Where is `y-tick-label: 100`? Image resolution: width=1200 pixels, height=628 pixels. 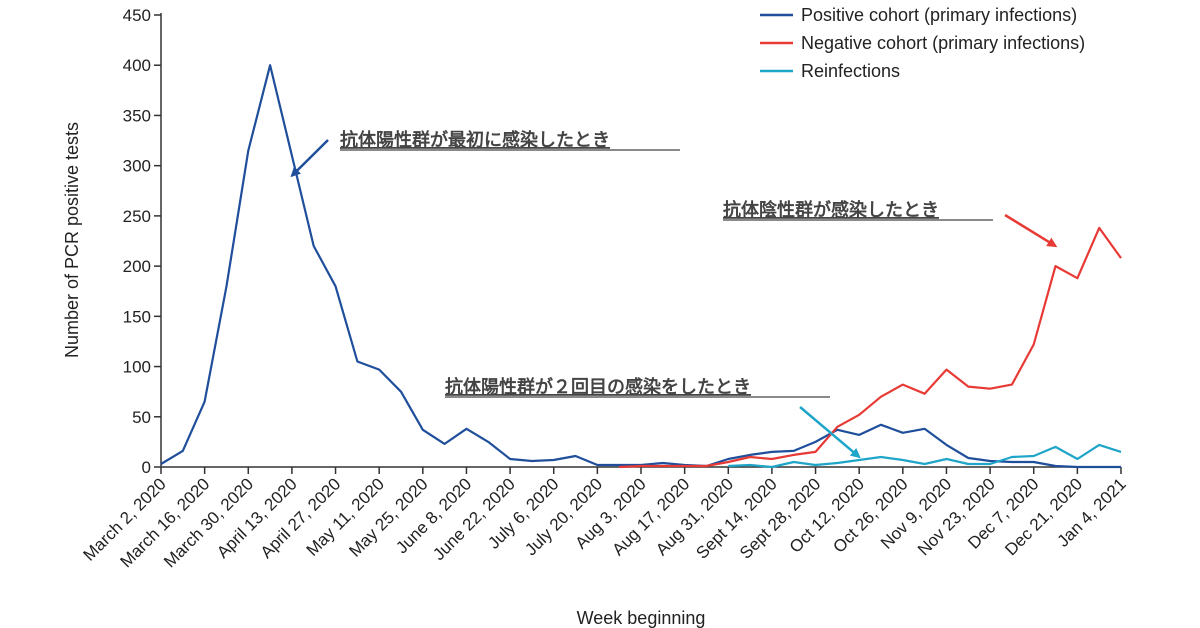
y-tick-label: 100 is located at coordinates (137, 367).